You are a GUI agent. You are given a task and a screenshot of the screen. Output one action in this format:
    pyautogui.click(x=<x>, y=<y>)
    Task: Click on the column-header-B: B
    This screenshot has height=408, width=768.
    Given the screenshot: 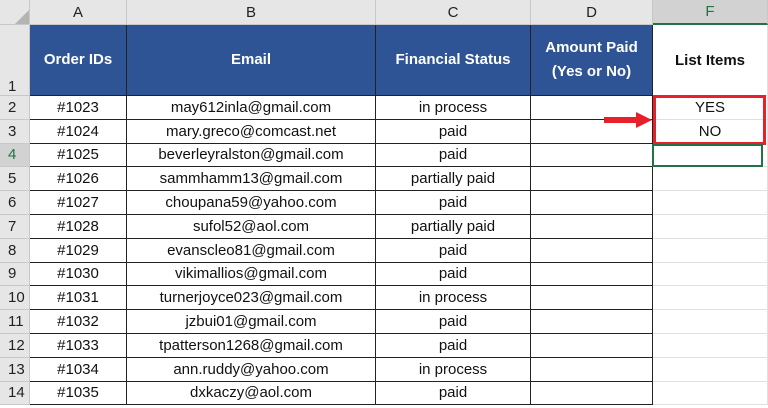 What is the action you would take?
    pyautogui.click(x=251, y=12)
    